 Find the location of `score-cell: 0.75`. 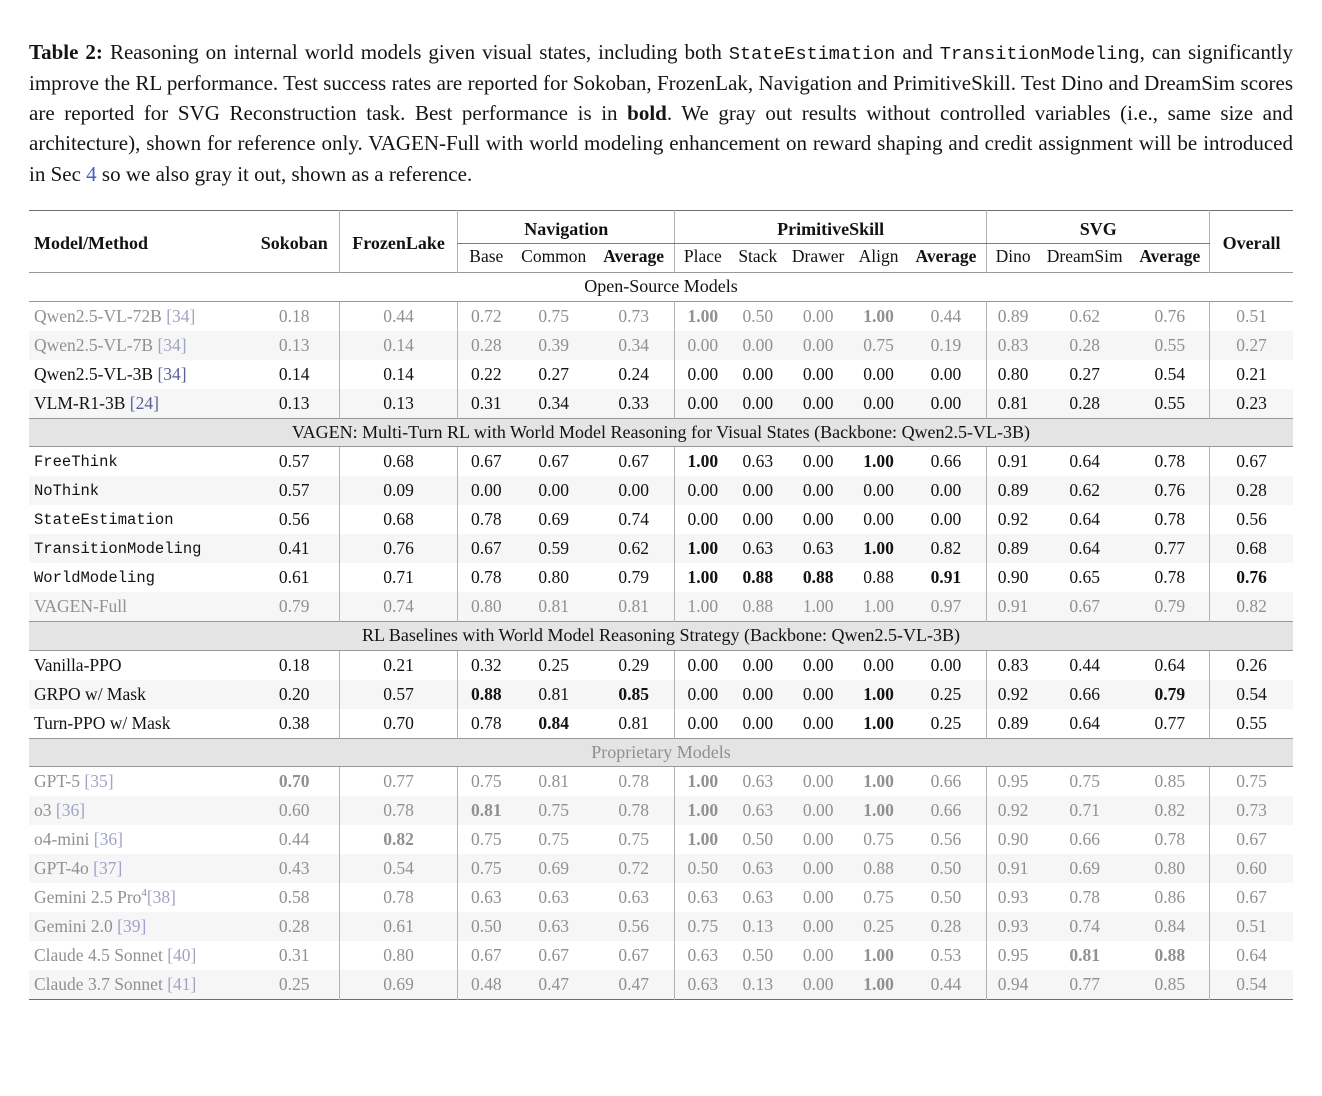

score-cell: 0.75 is located at coordinates (1084, 781).